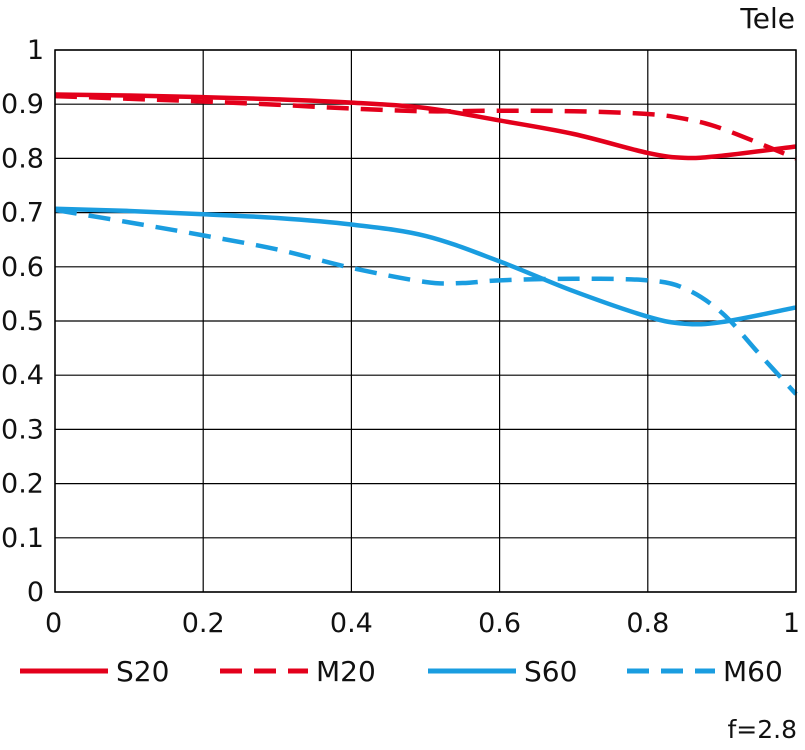  Describe the element at coordinates (203, 623) in the screenshot. I see `x-tick-label: 0.2` at that location.